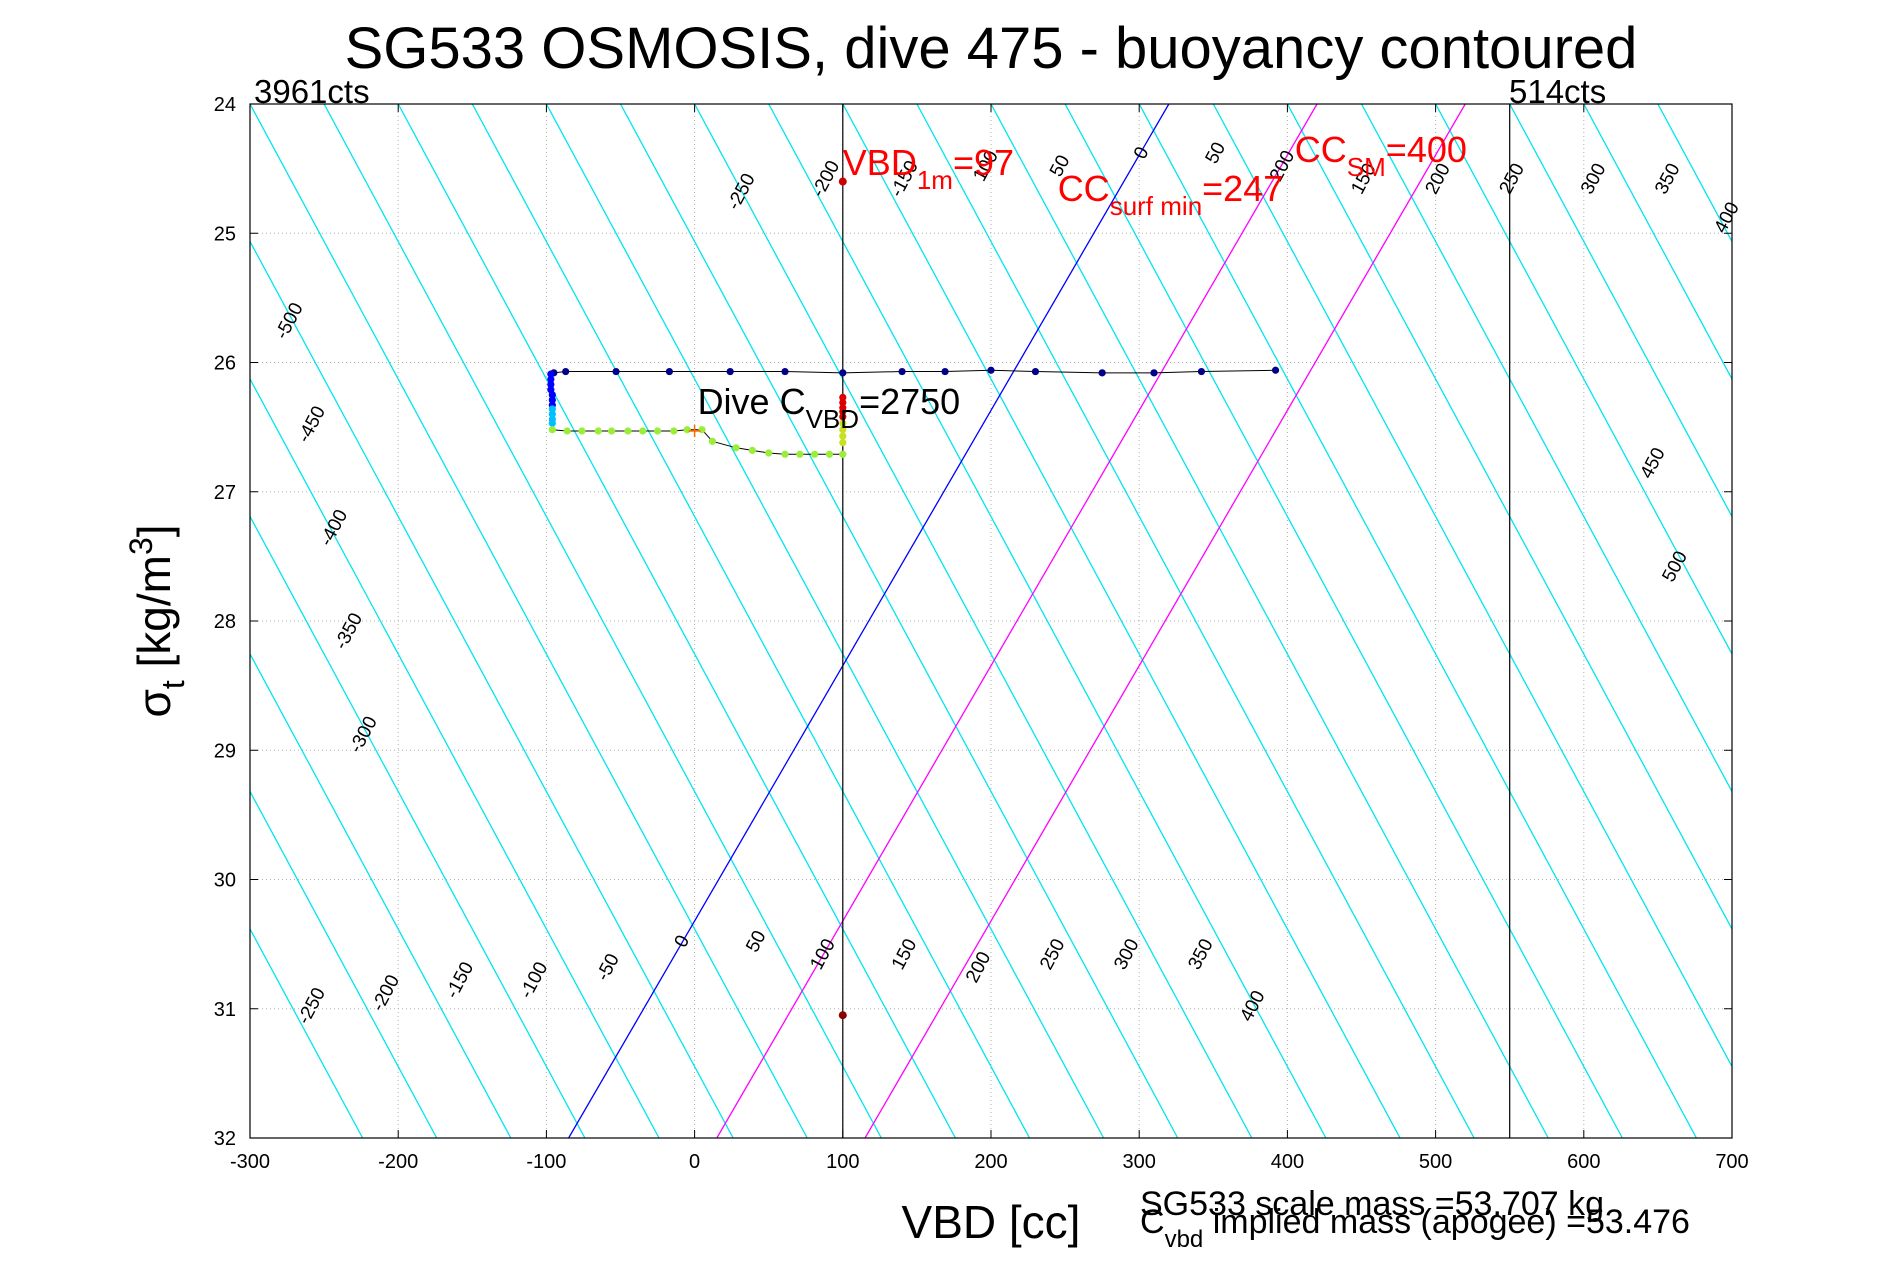  What do you see at coordinates (1426, 149) in the screenshot?
I see `annotation-value: =400` at bounding box center [1426, 149].